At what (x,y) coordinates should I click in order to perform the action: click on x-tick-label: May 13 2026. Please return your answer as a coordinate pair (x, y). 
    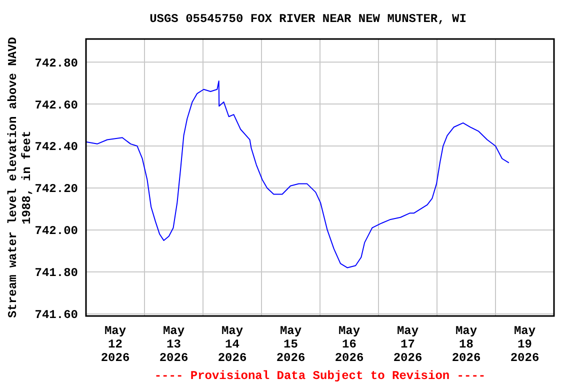
    Looking at the image, I should click on (173, 344).